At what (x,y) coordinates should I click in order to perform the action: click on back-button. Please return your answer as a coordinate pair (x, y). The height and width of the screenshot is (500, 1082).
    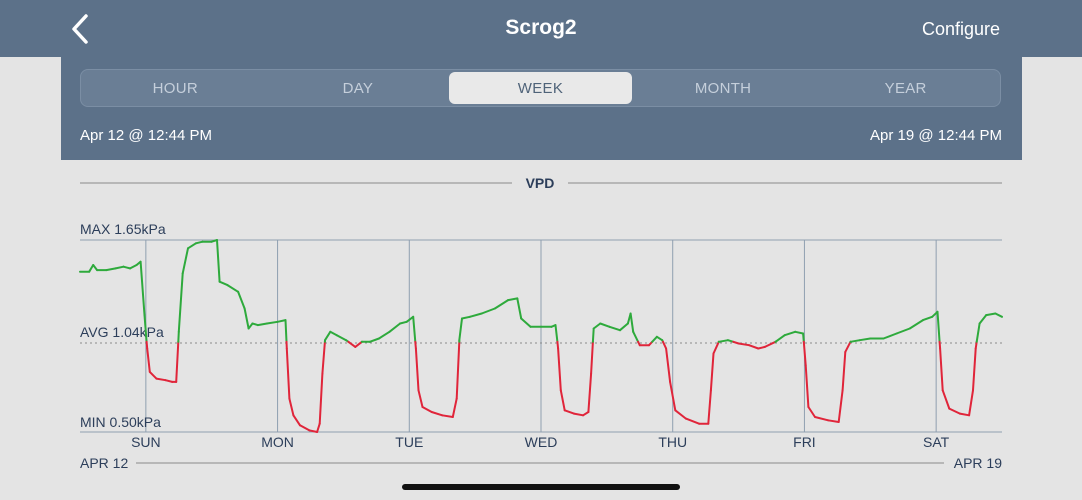
    Looking at the image, I should click on (81, 29).